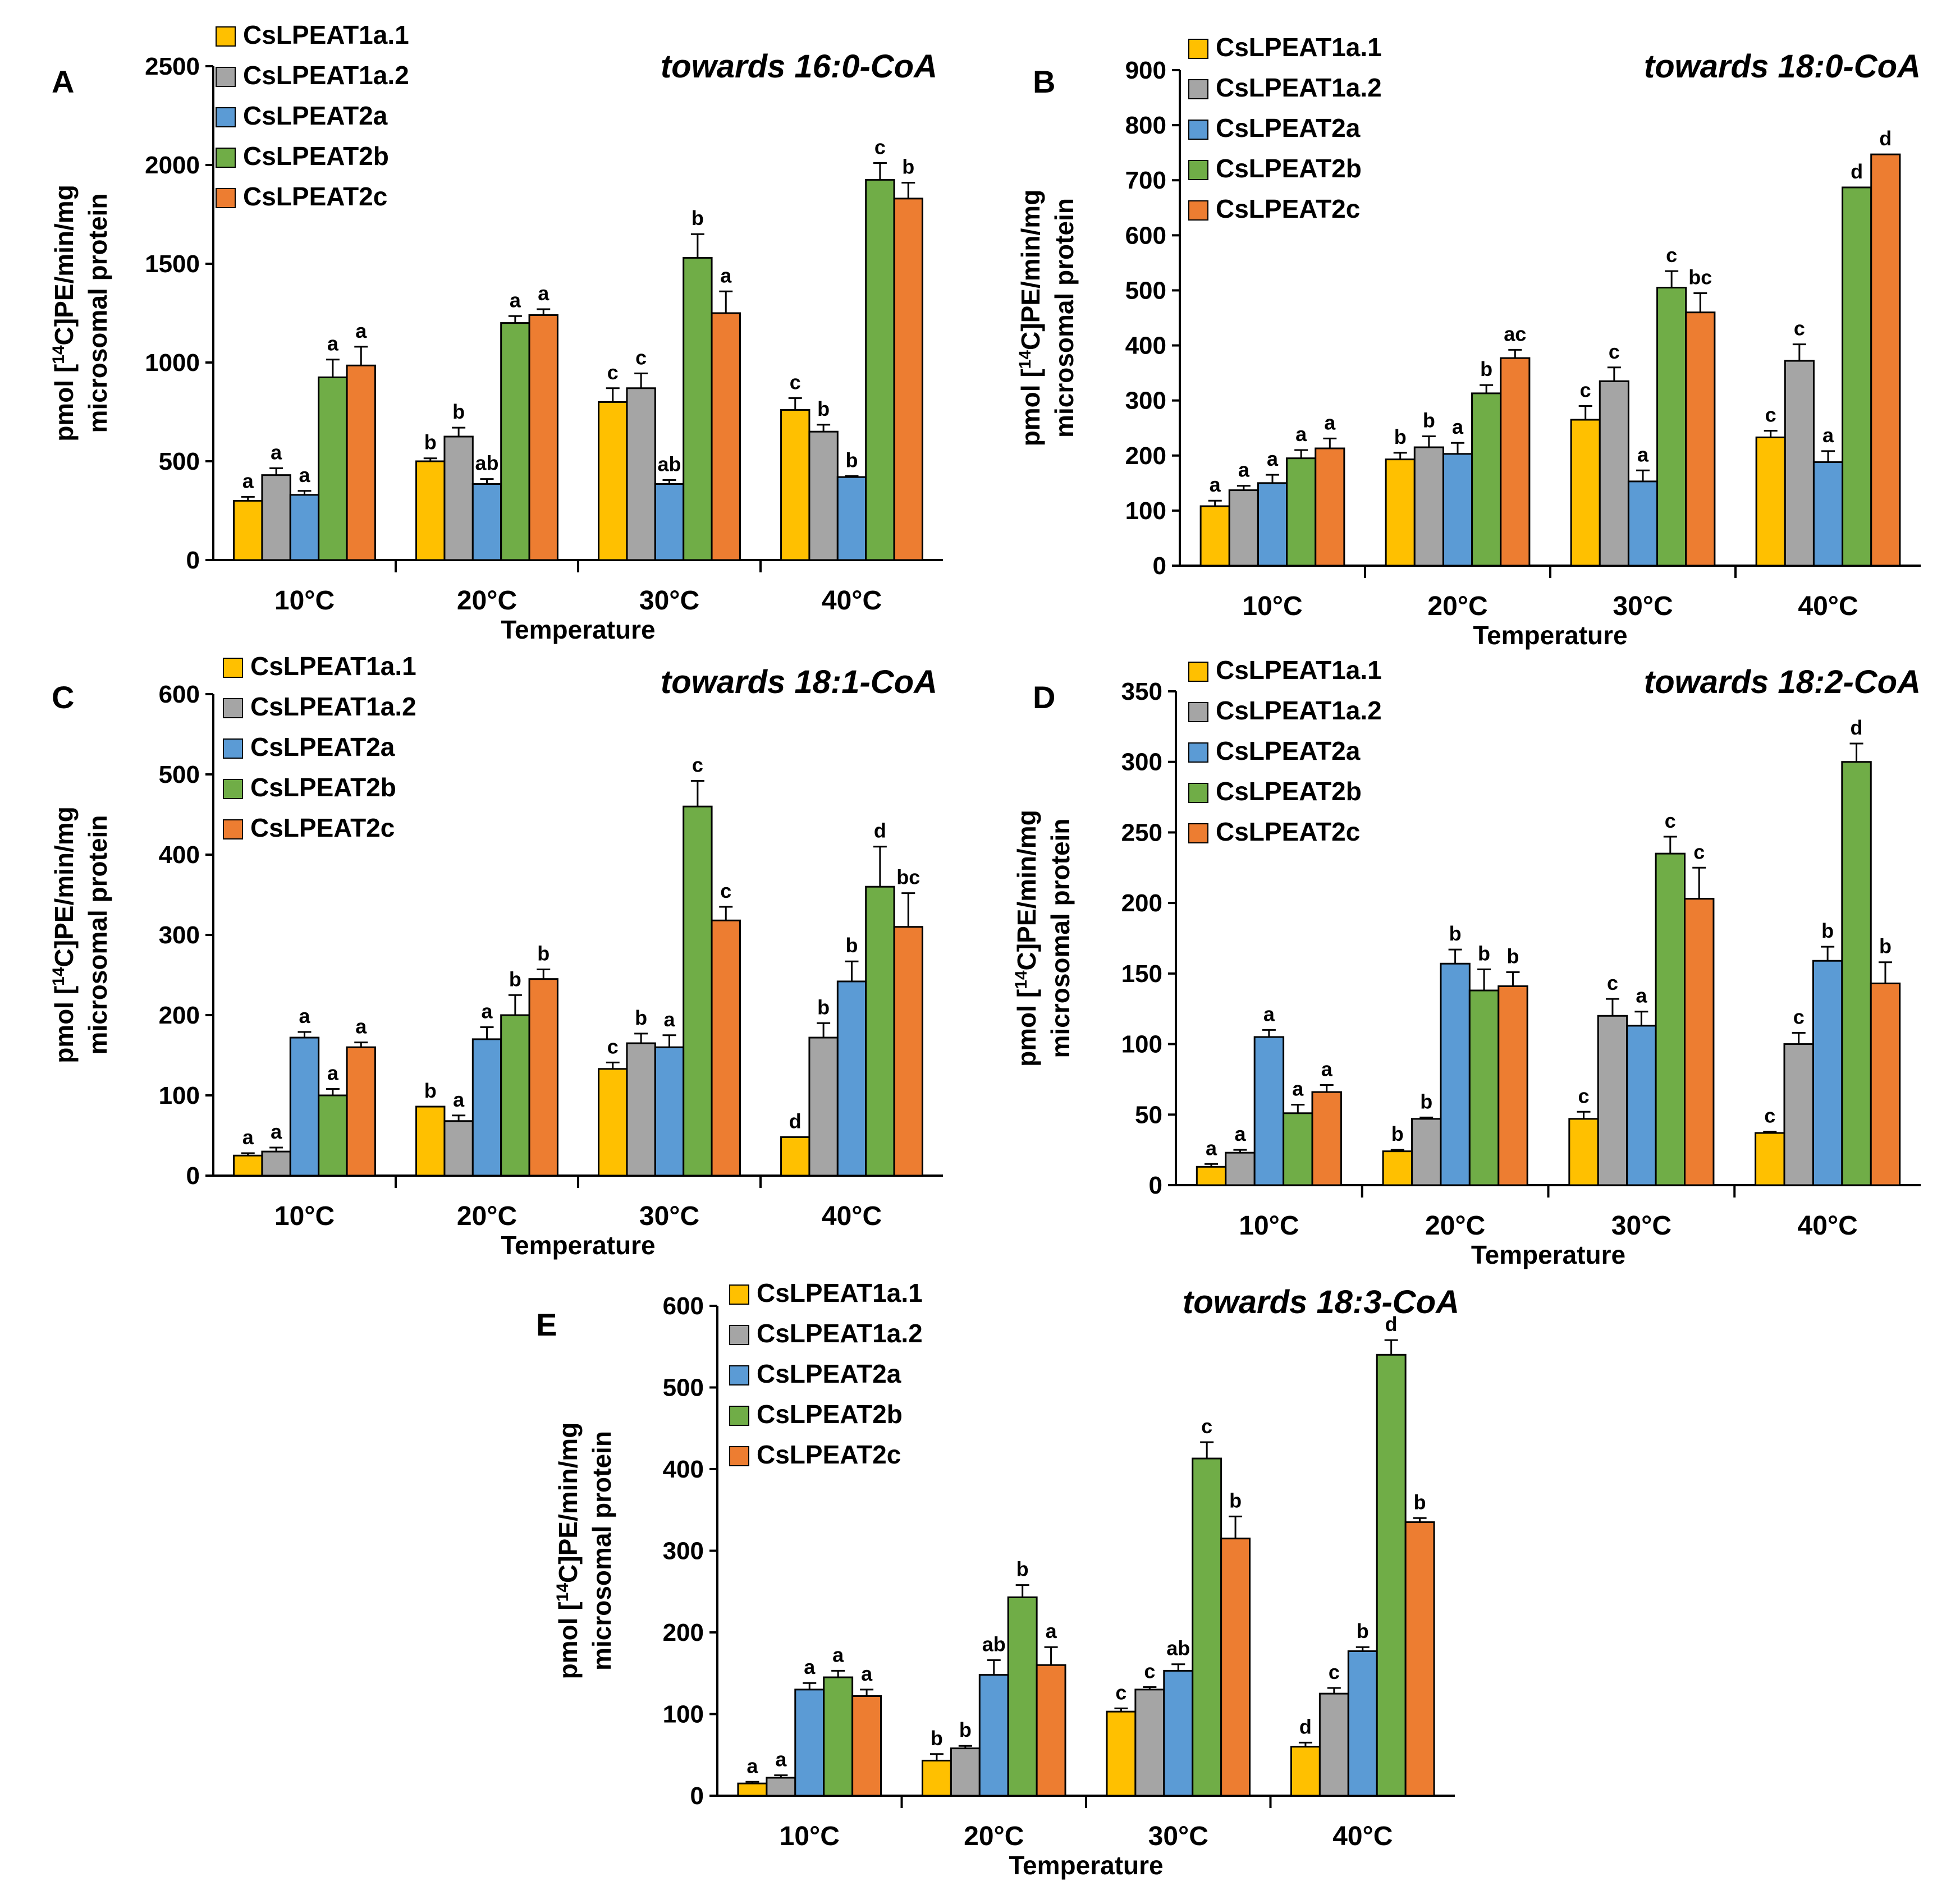 The width and height of the screenshot is (1960, 1904). I want to click on significance-label: bc, so click(908, 878).